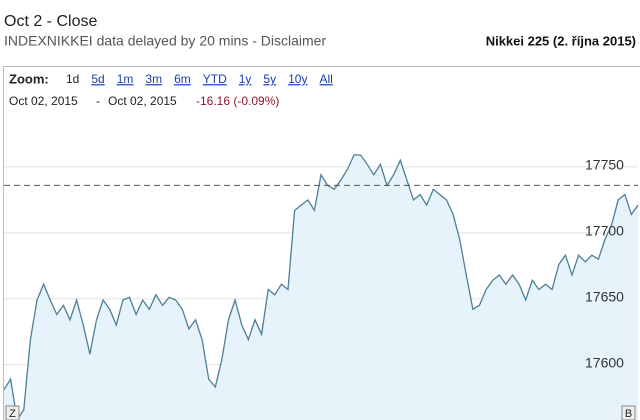 The image size is (640, 420). What do you see at coordinates (153, 79) in the screenshot?
I see `zoom-option: 3m` at bounding box center [153, 79].